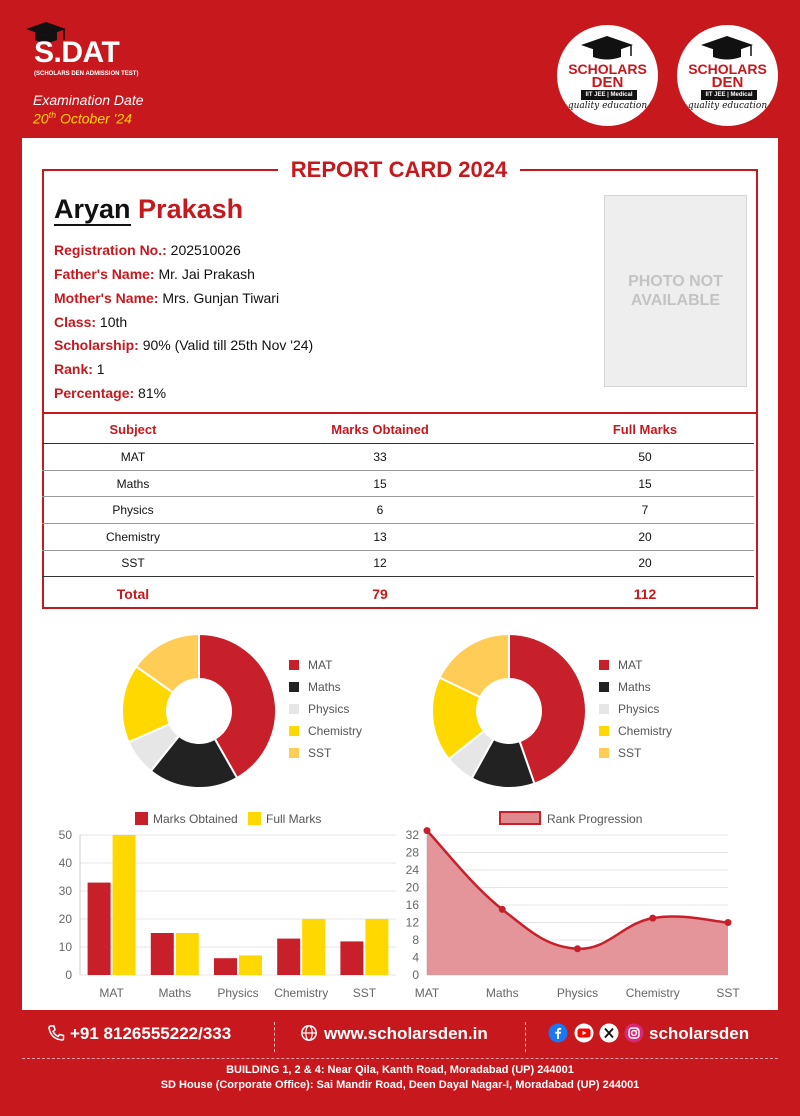 Image resolution: width=800 pixels, height=1116 pixels. What do you see at coordinates (413, 835) in the screenshot?
I see `y-tick-label: 32` at bounding box center [413, 835].